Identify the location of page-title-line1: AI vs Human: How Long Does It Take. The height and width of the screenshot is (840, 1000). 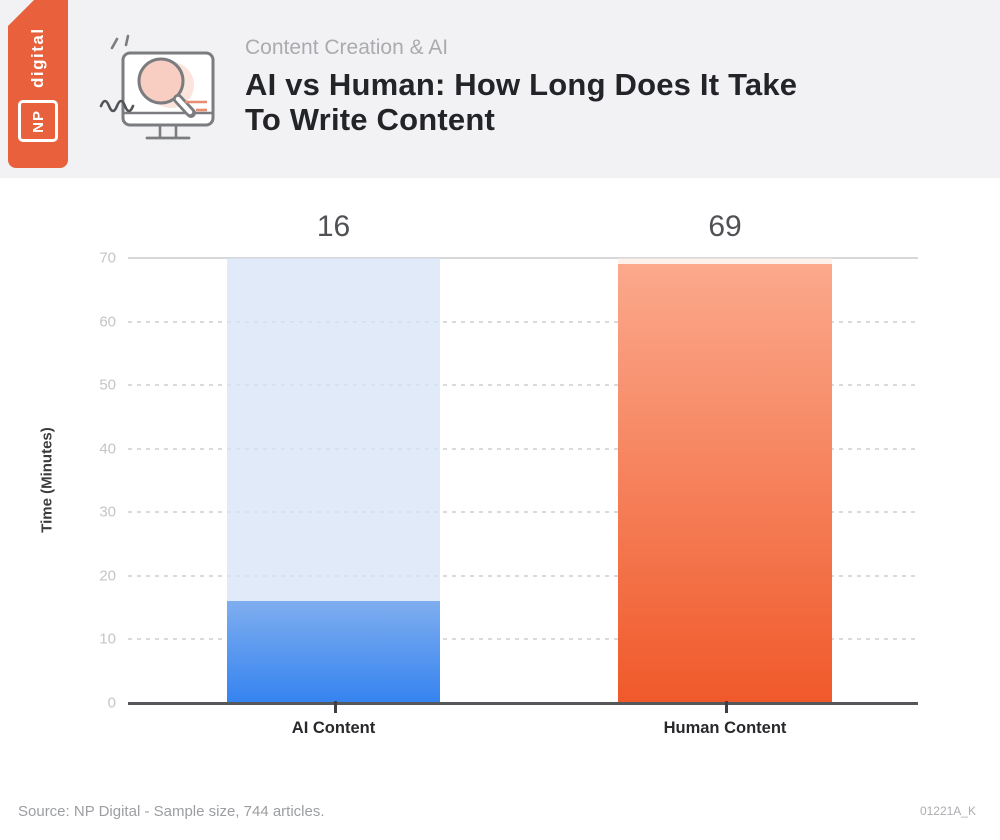
(521, 84).